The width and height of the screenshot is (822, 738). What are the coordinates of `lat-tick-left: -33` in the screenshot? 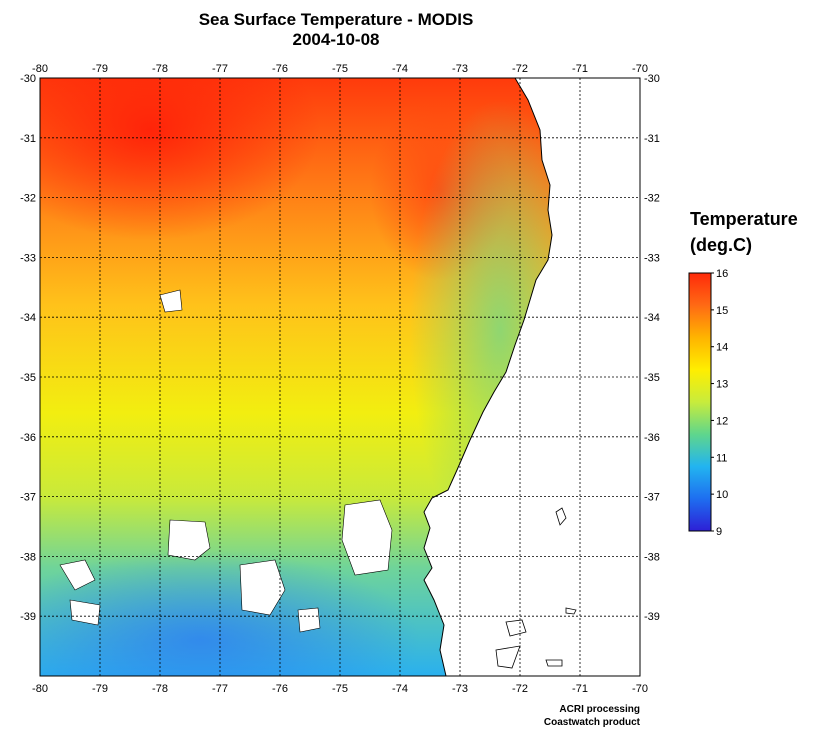 It's located at (28, 258).